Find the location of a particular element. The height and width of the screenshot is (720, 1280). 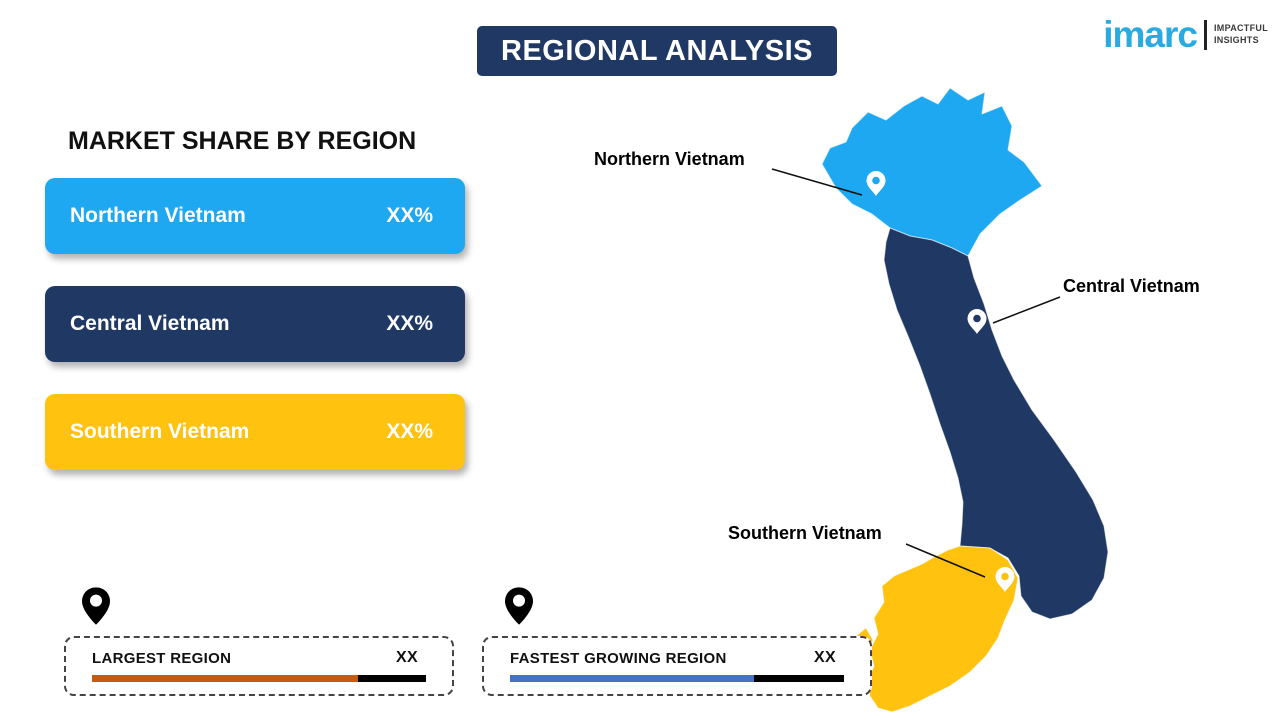

leader-line-southern is located at coordinates (945, 560).